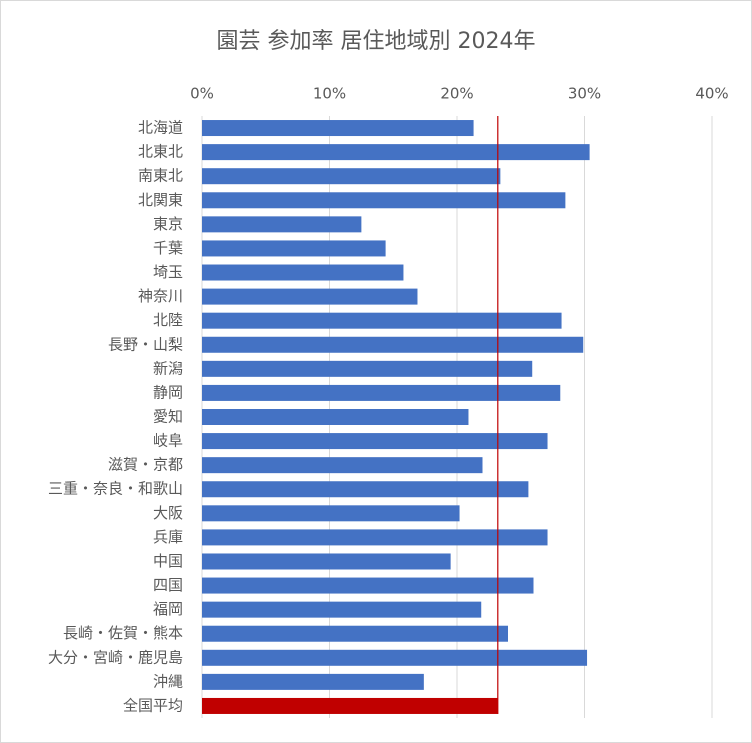 The width and height of the screenshot is (752, 743). What do you see at coordinates (168, 417) in the screenshot?
I see `y-tick-label: 愛知` at bounding box center [168, 417].